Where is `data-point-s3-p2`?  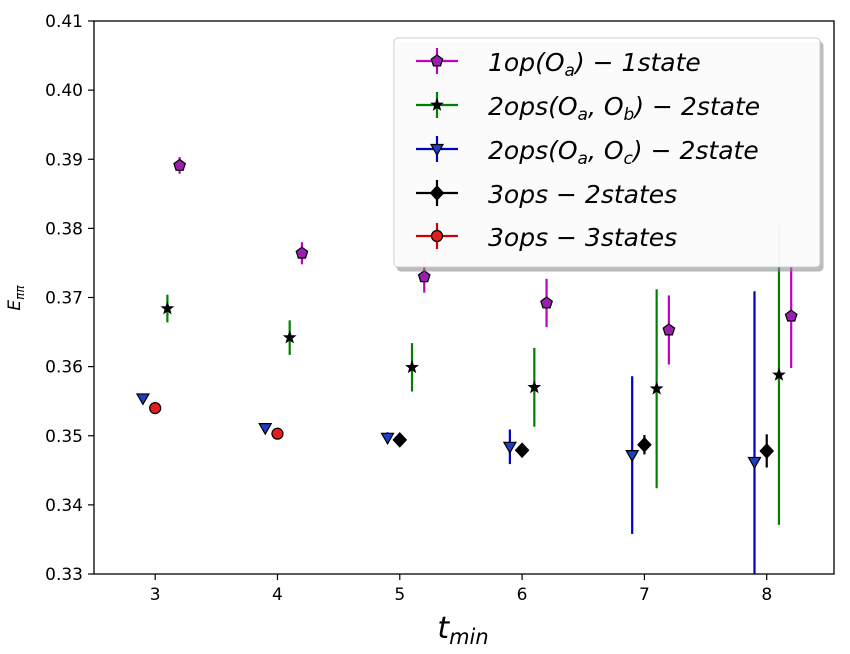 data-point-s3-p2 is located at coordinates (644, 444).